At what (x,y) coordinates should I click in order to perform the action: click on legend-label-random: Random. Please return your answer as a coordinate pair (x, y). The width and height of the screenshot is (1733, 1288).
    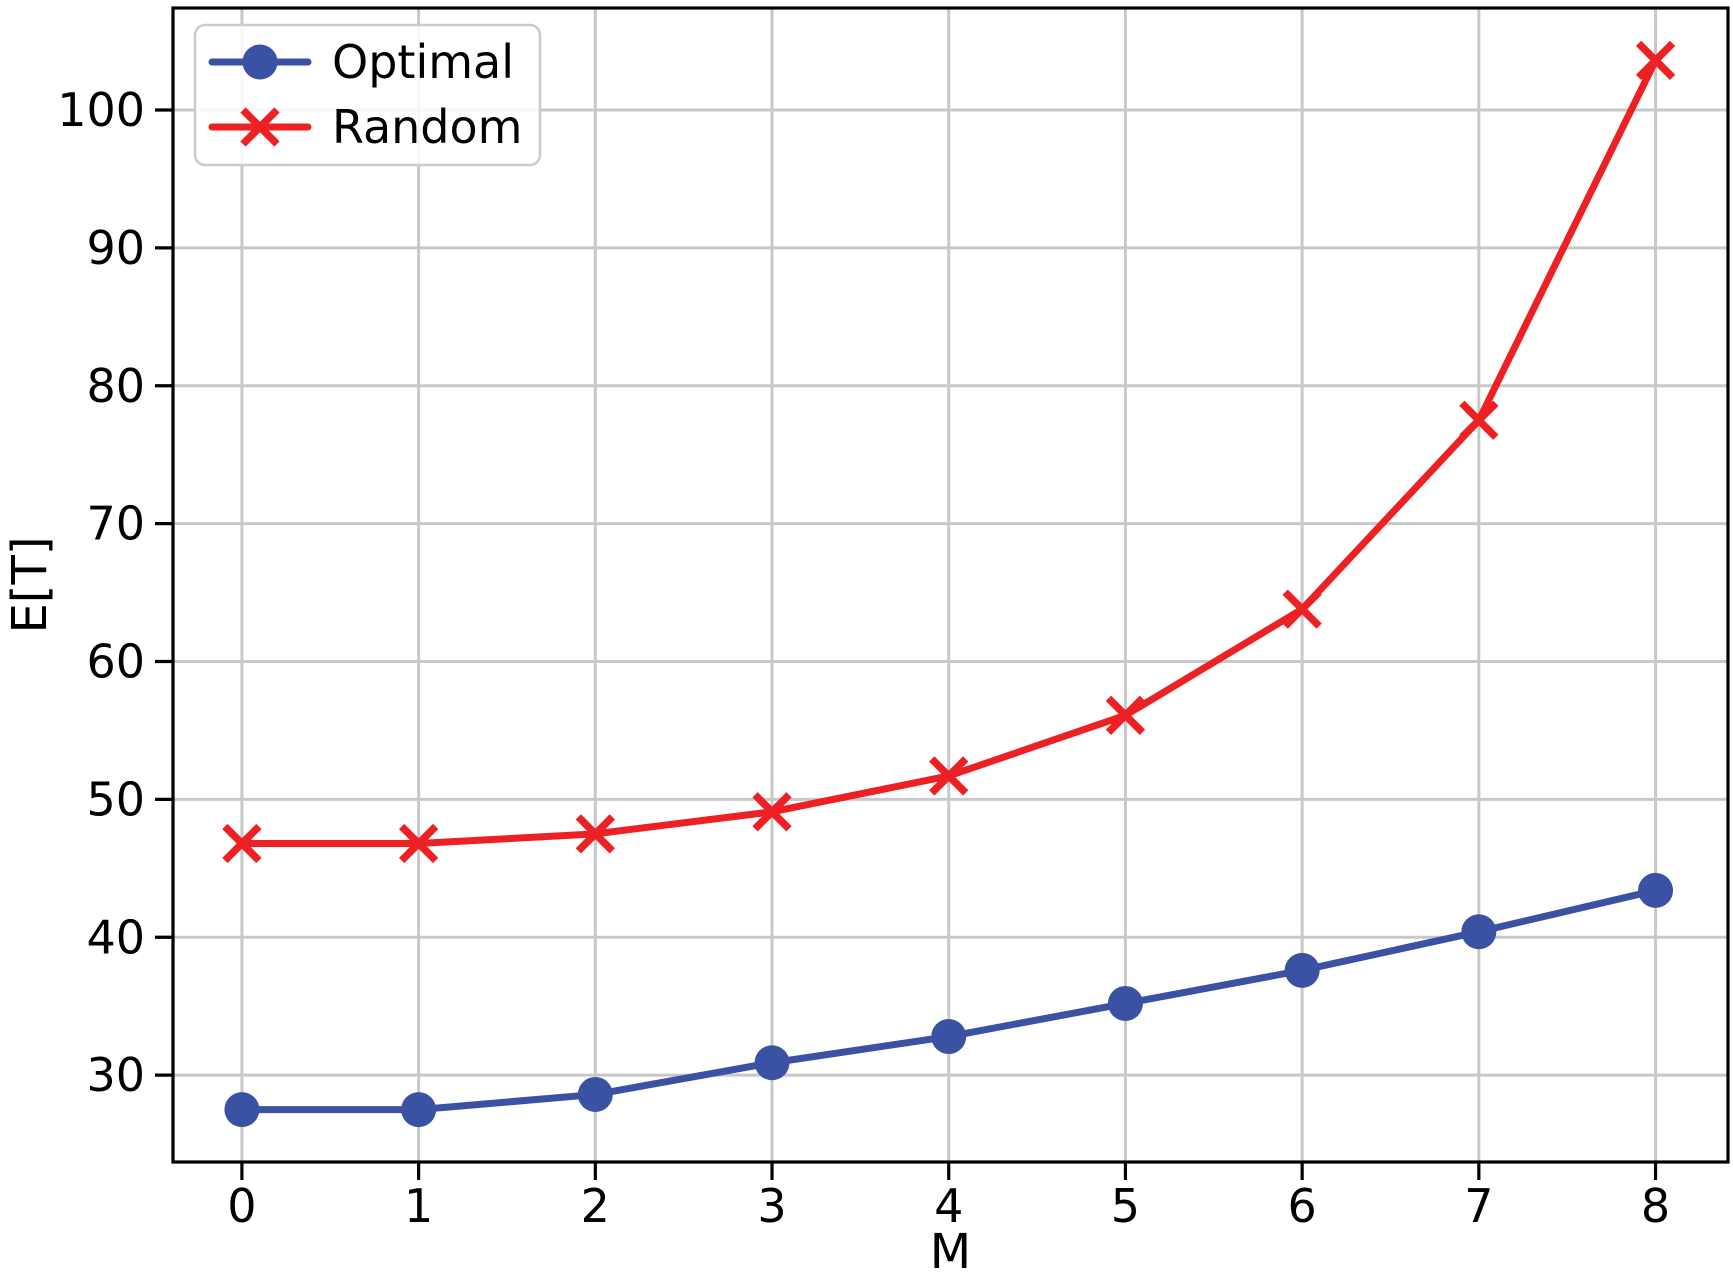
    Looking at the image, I should click on (427, 127).